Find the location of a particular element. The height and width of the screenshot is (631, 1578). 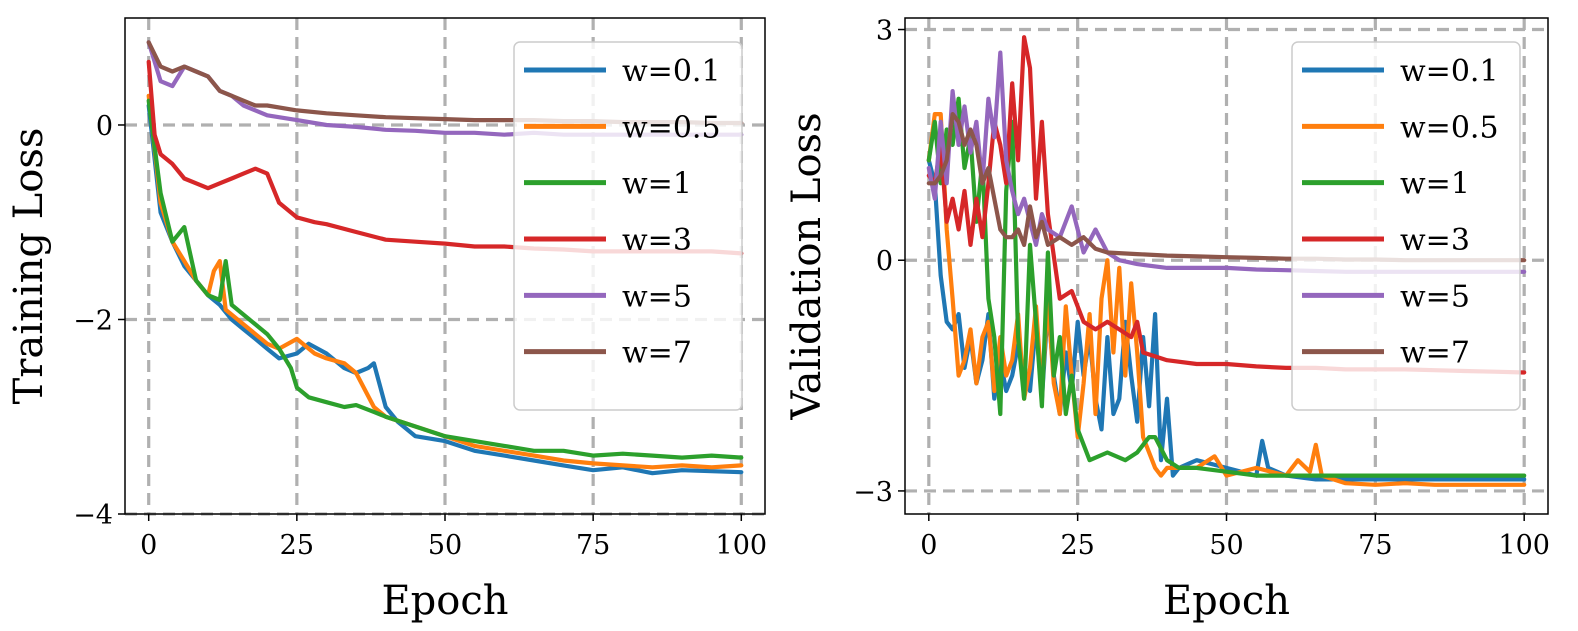

y-axis-label: Validation Loss is located at coordinates (807, 266).